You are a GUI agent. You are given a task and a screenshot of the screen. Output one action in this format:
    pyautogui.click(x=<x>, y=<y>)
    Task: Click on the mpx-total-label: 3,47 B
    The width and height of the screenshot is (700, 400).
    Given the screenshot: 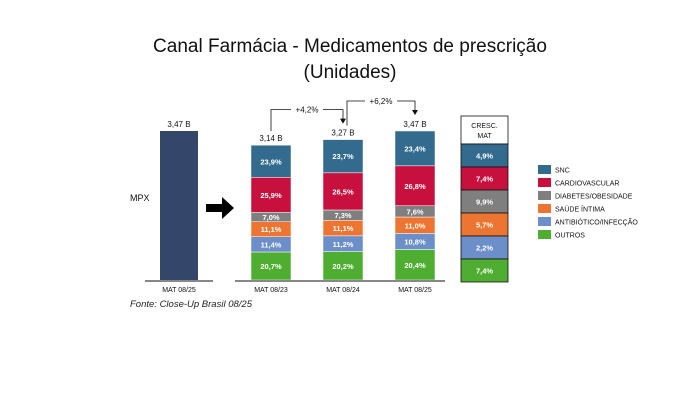 What is the action you would take?
    pyautogui.click(x=178, y=124)
    